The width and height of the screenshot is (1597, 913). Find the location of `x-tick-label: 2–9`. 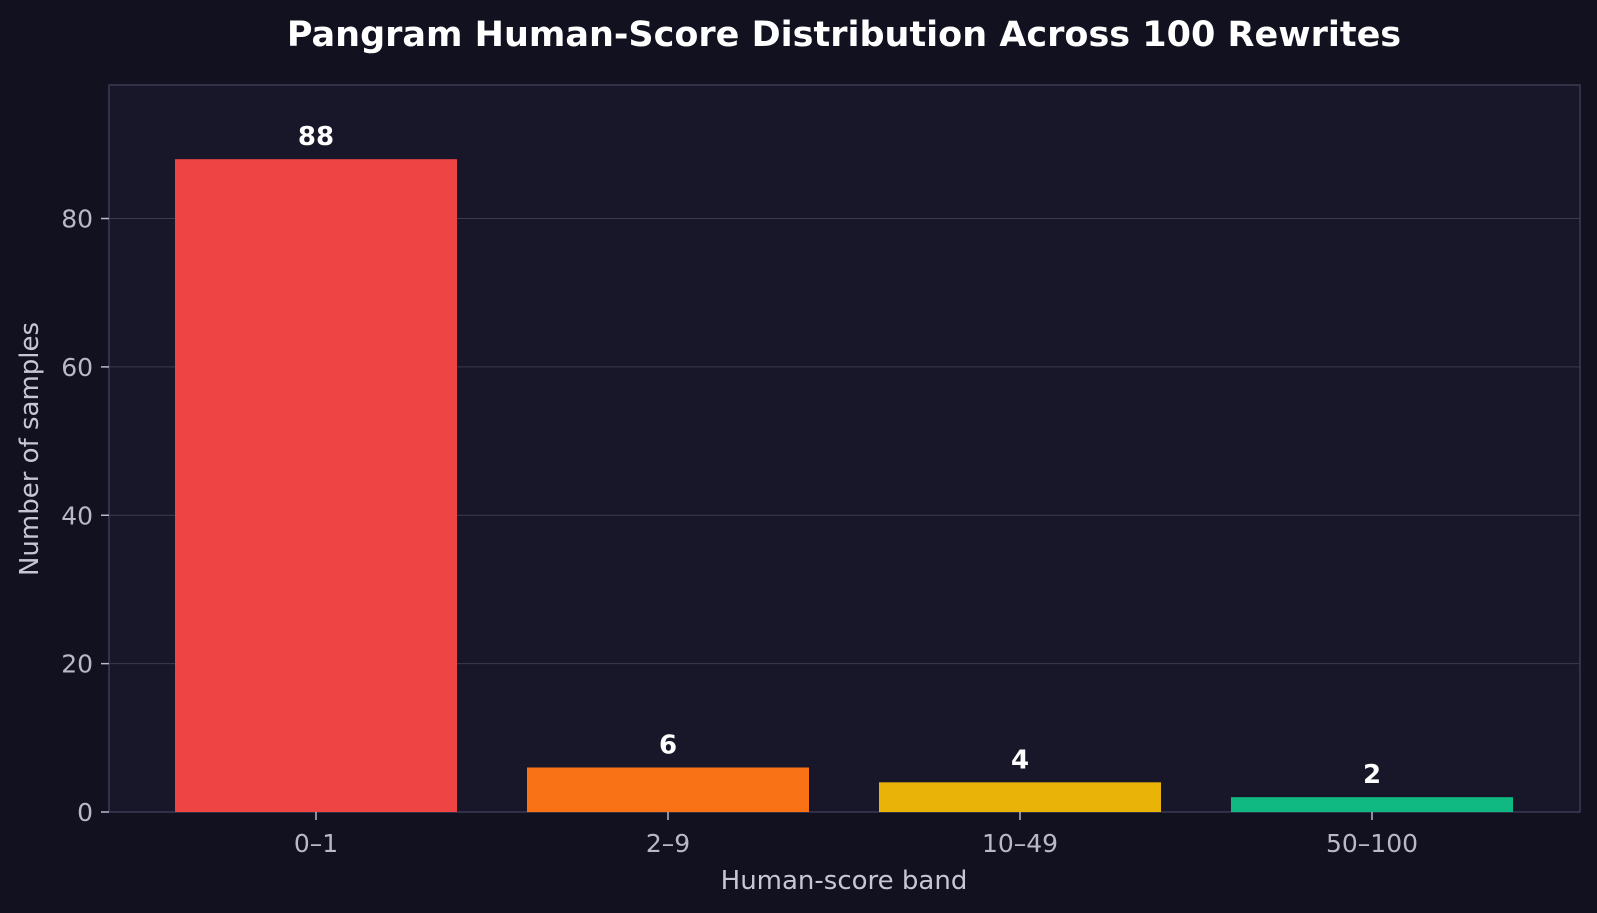

x-tick-label: 2–9 is located at coordinates (668, 843).